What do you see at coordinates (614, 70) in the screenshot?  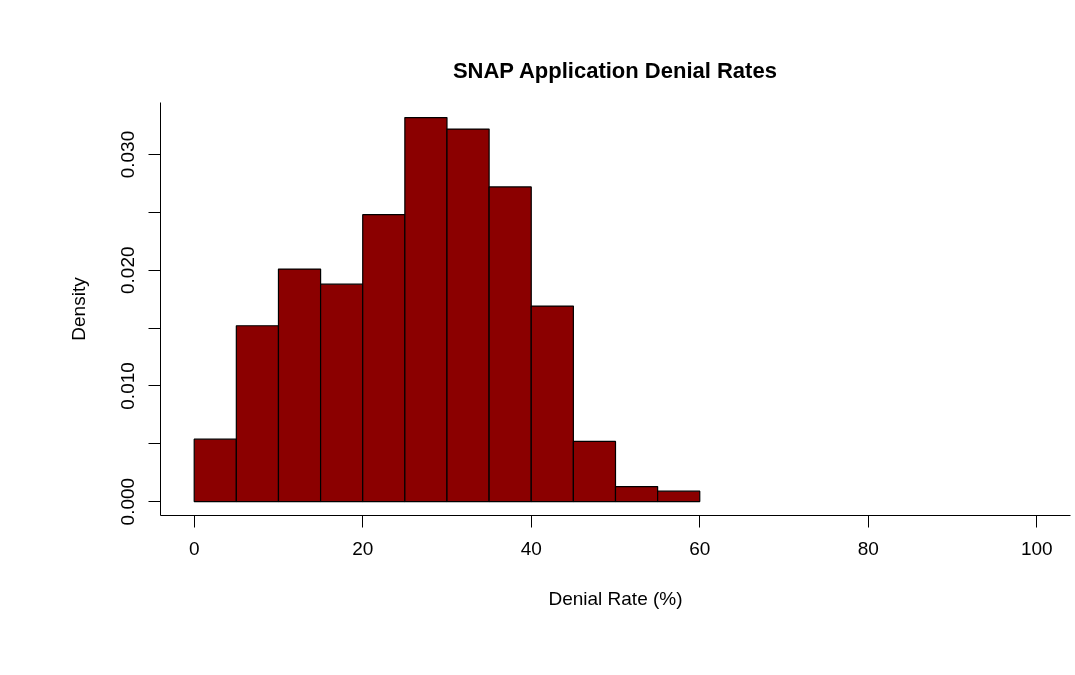 I see `chart-title: SNAP Application Denial Rates` at bounding box center [614, 70].